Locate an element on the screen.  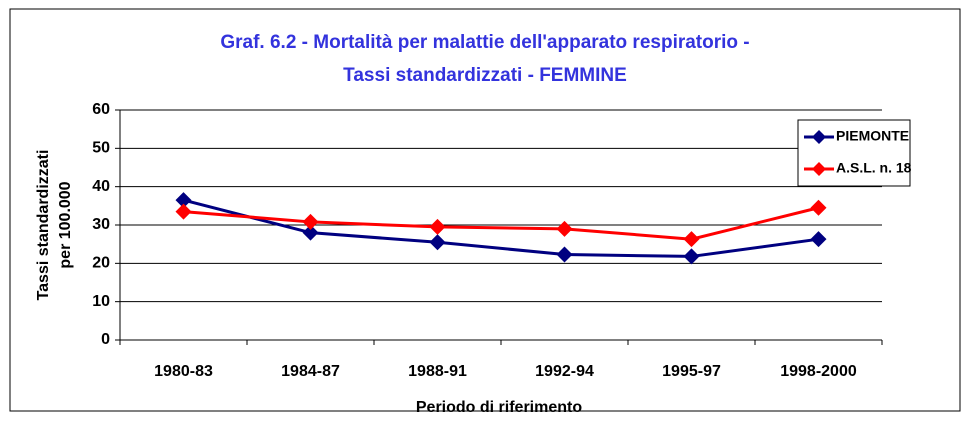
x-tick-label: 1998-2000 is located at coordinates (818, 371).